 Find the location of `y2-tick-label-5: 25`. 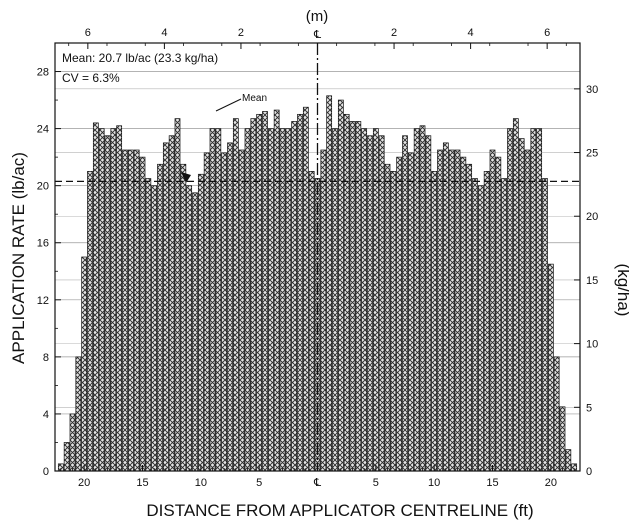

y2-tick-label-5: 25 is located at coordinates (592, 154).